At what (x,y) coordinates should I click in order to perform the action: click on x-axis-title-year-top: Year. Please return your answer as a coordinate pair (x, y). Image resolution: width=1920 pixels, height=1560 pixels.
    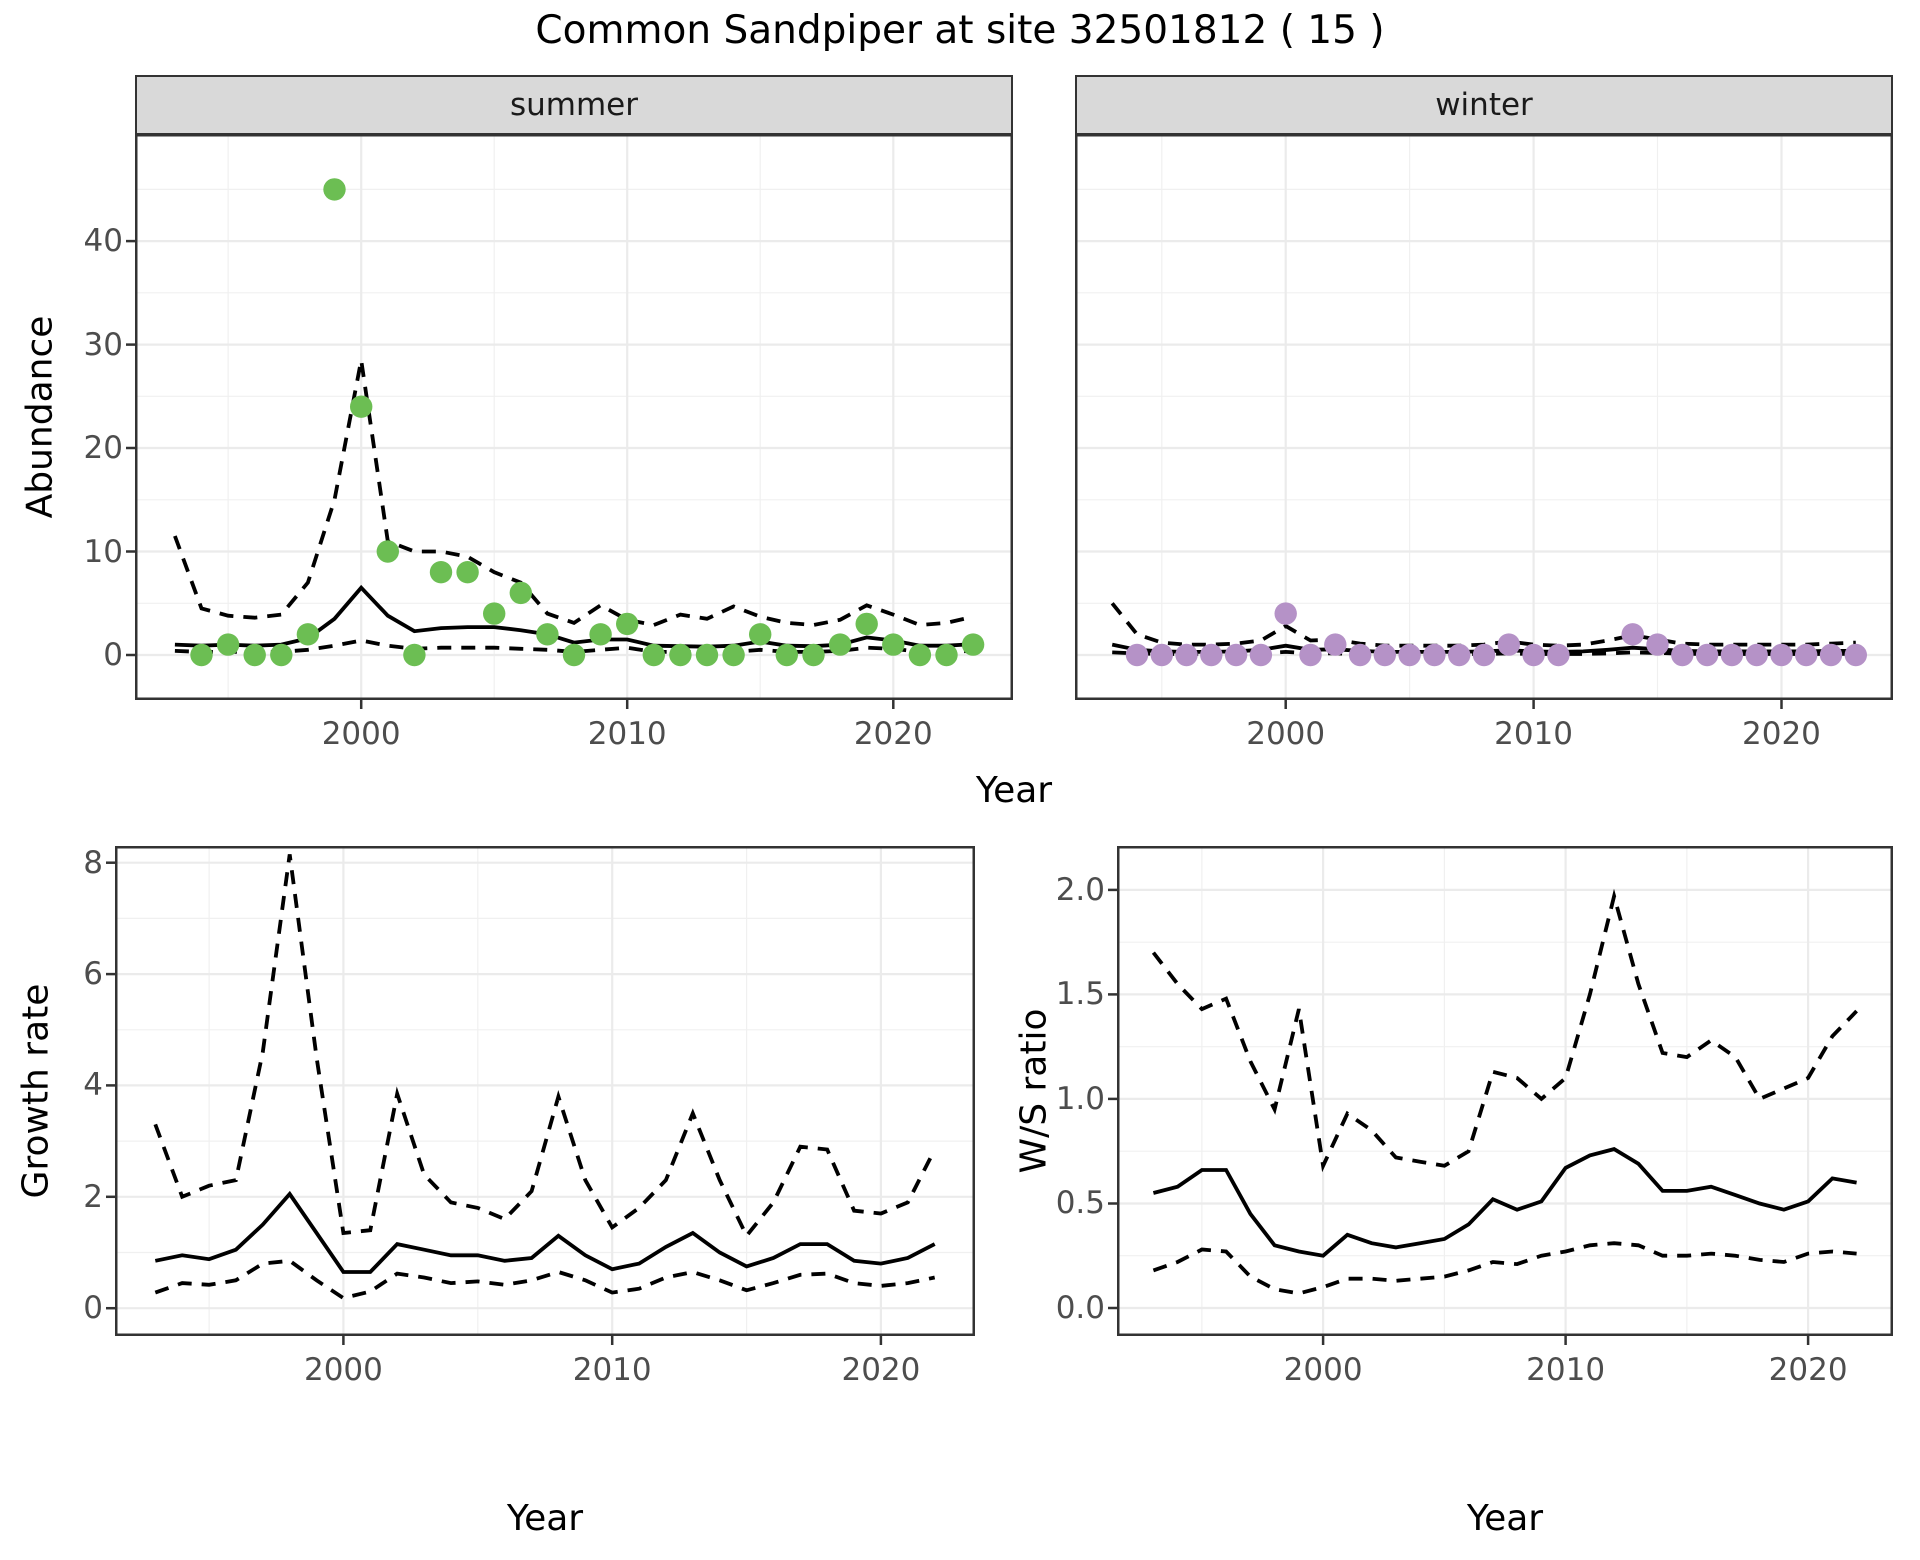
    Looking at the image, I should click on (1014, 790).